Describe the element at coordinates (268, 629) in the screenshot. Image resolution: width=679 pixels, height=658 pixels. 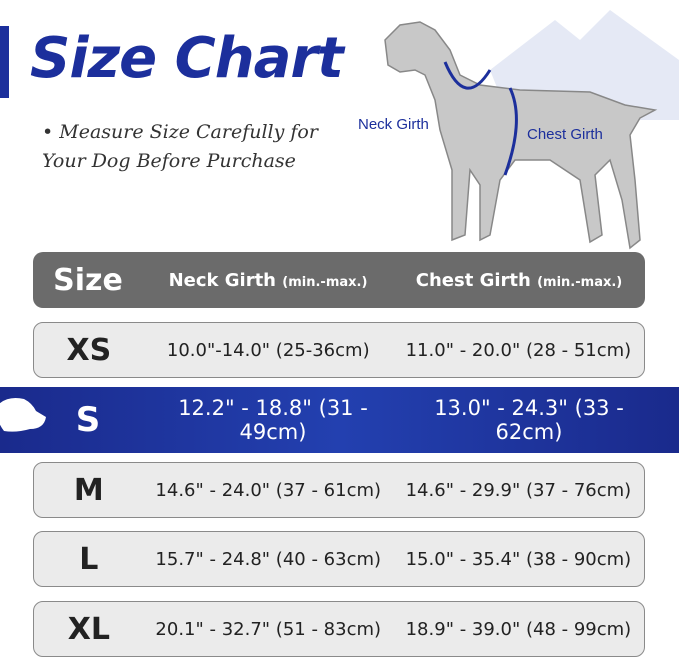
I see `neck-cell: 20.1" - 32.7" (51 - 83cm)` at that location.